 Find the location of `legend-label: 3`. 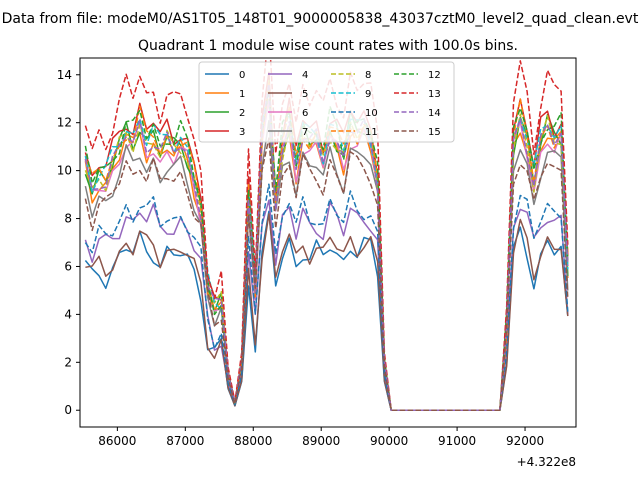

legend-label: 3 is located at coordinates (242, 132).